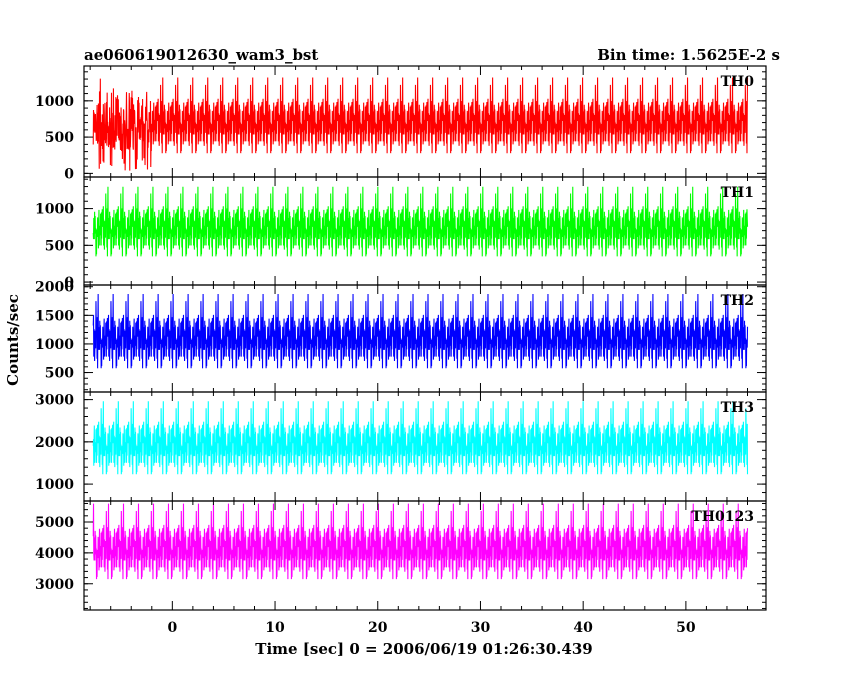 This screenshot has height=680, width=850. Describe the element at coordinates (737, 301) in the screenshot. I see `panel-label-th2: TH2` at that location.